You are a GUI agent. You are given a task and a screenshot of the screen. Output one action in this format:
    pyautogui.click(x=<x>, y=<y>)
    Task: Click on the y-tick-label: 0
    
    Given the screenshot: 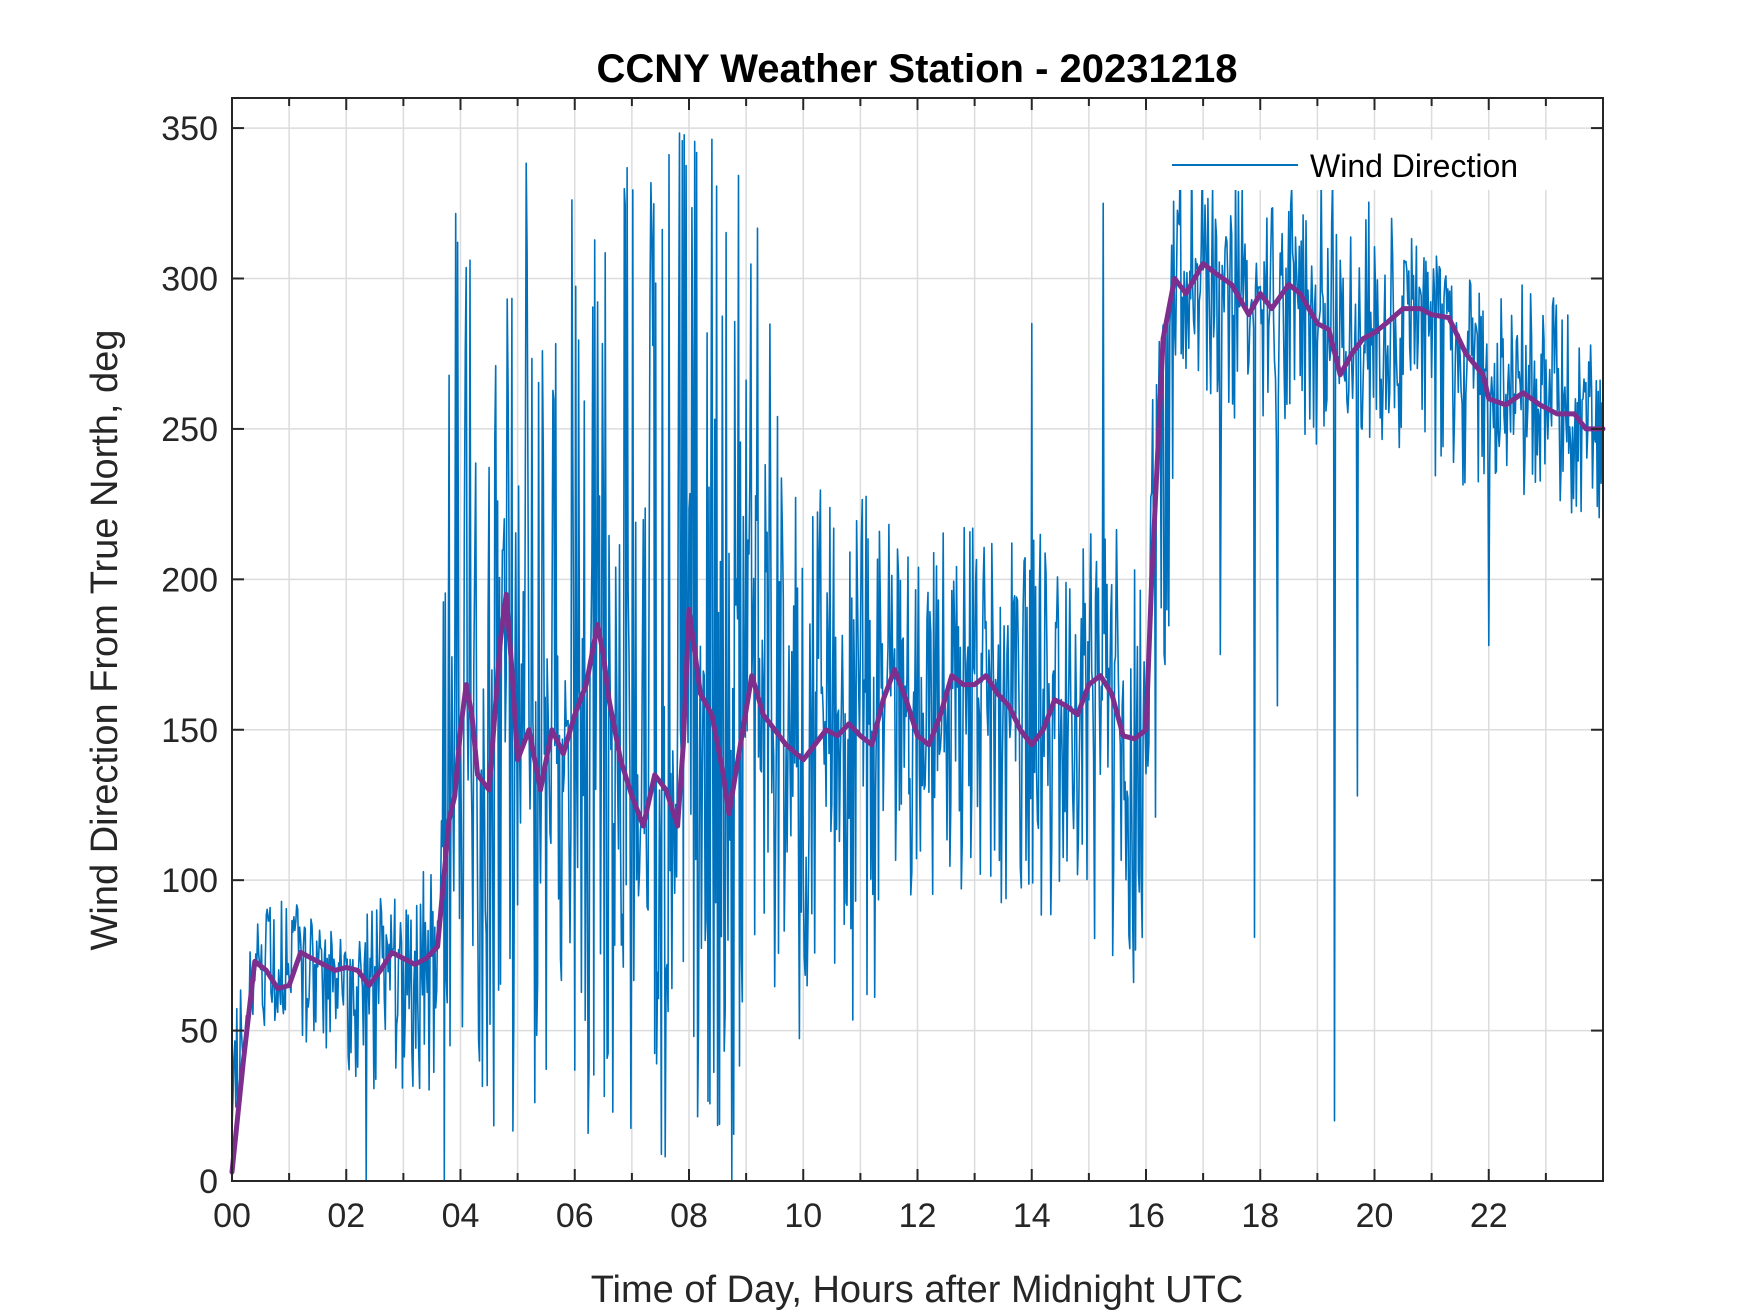 What is the action you would take?
    pyautogui.click(x=208, y=1182)
    